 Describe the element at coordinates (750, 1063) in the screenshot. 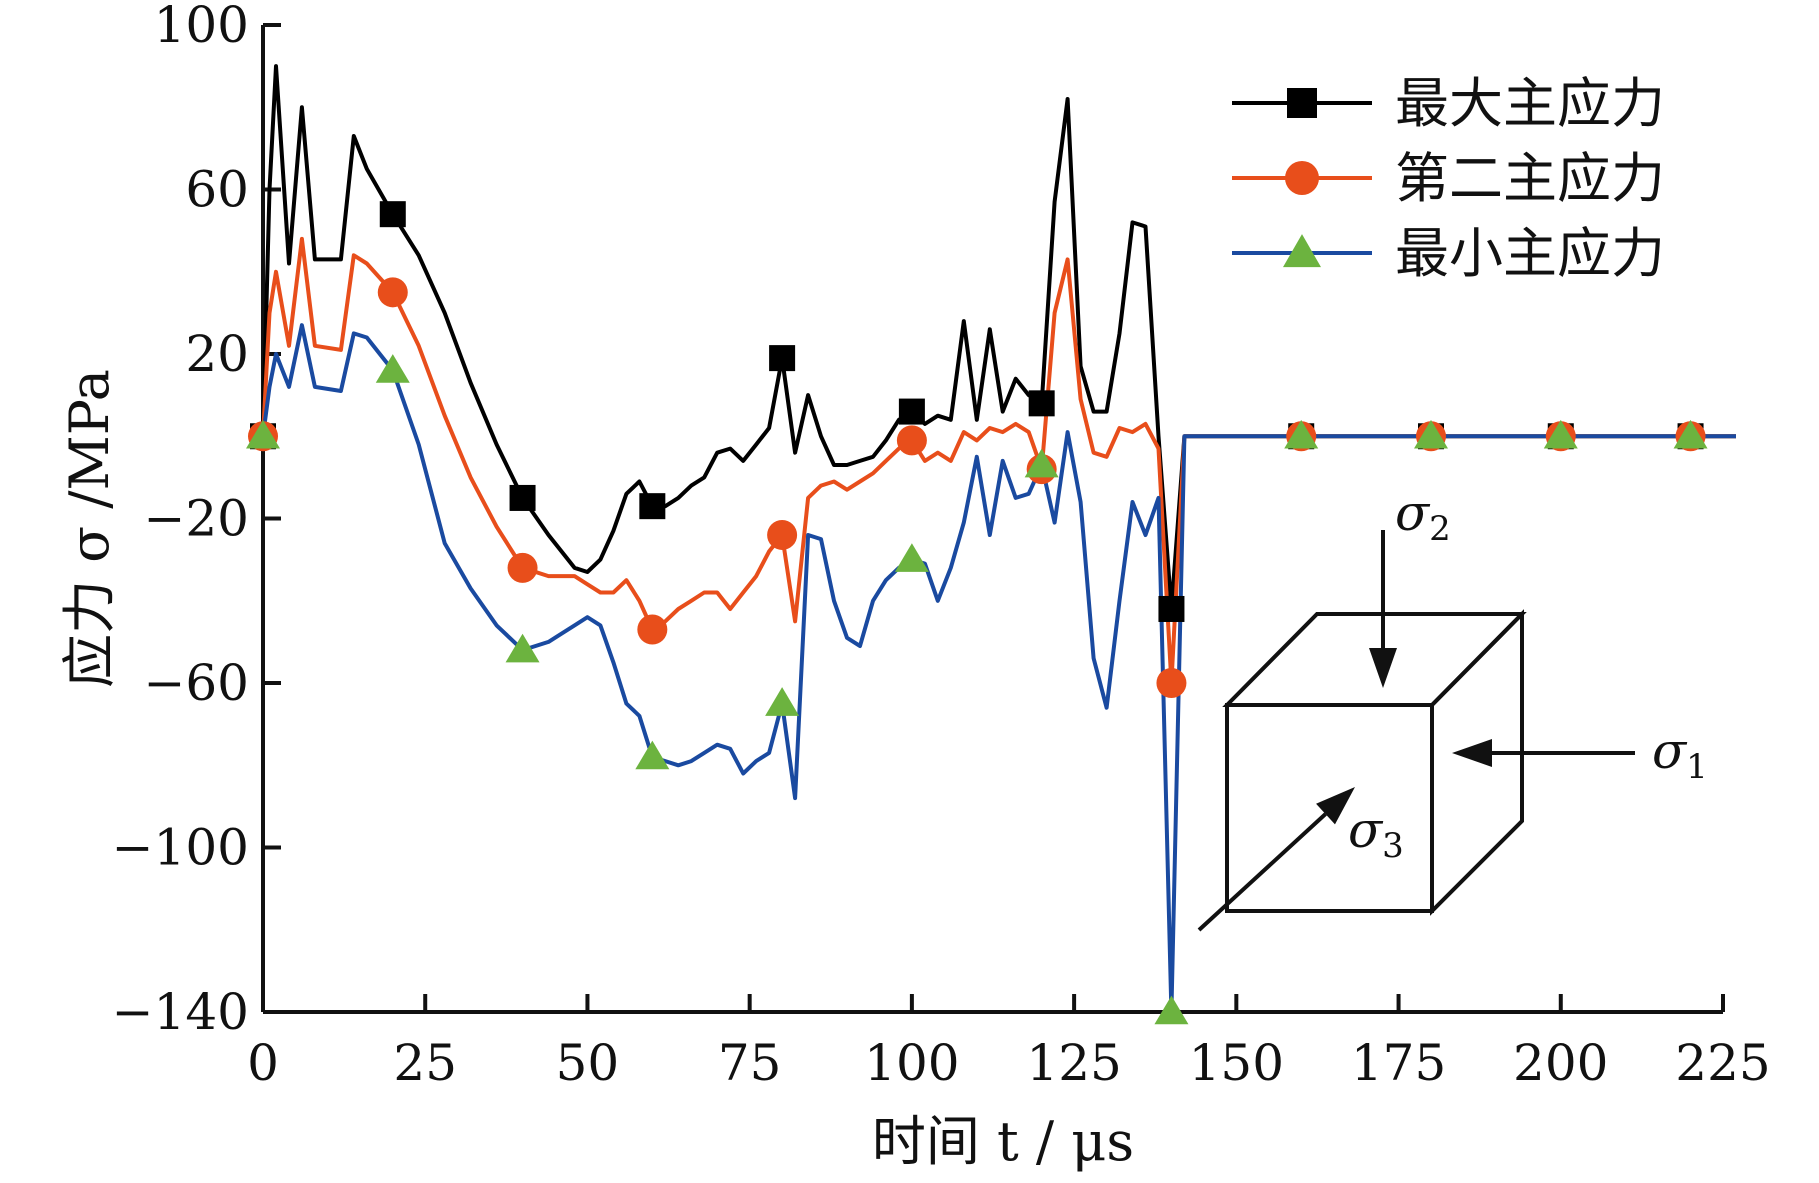

I see `x-tick-label: 75` at that location.